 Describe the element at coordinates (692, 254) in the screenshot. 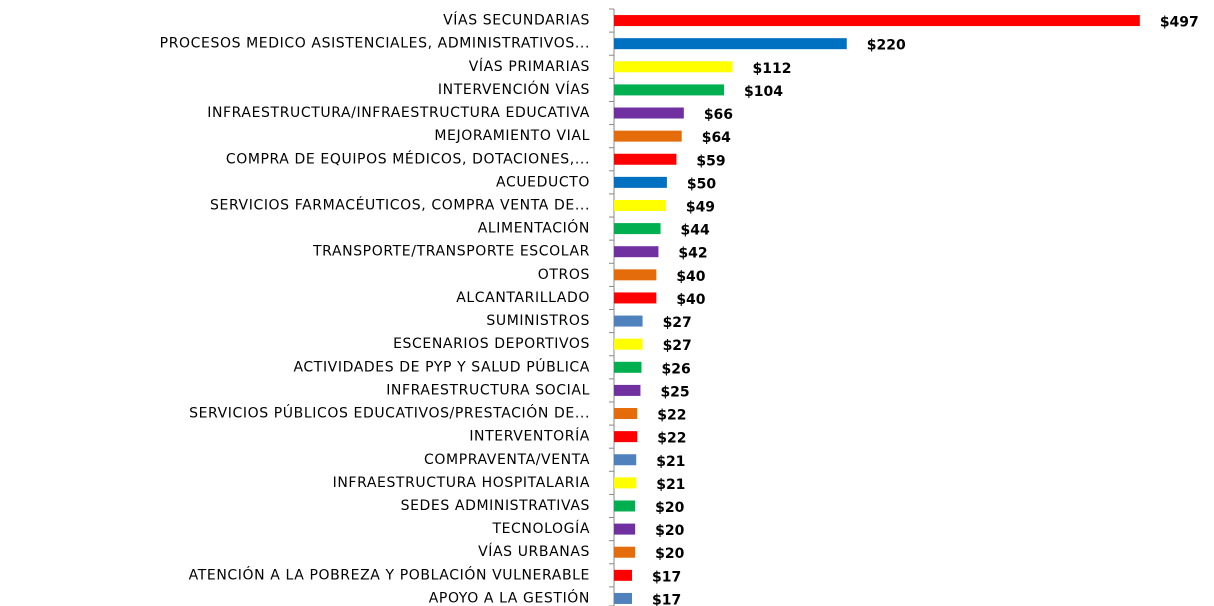

I see `data-label: $42` at that location.